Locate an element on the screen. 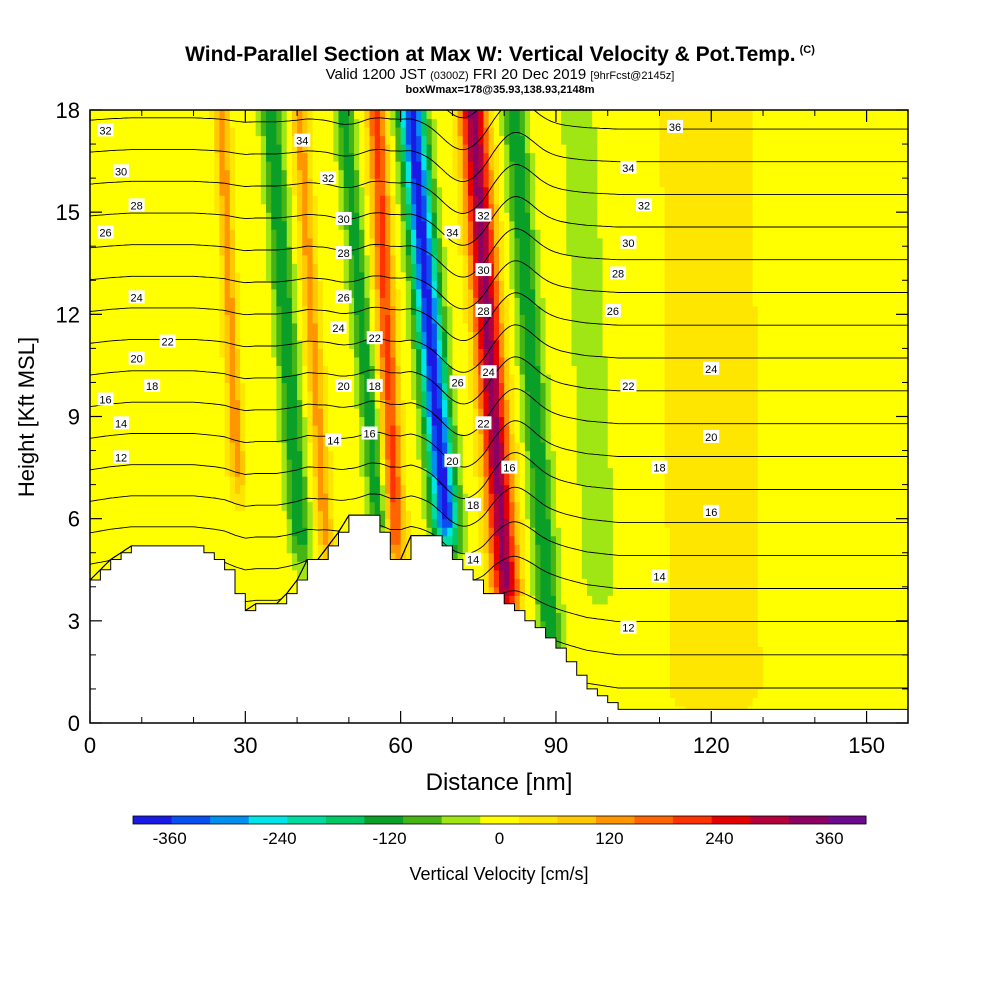 Image resolution: width=1000 pixels, height=1000 pixels. chart-title-suffix: (C) is located at coordinates (807, 50).